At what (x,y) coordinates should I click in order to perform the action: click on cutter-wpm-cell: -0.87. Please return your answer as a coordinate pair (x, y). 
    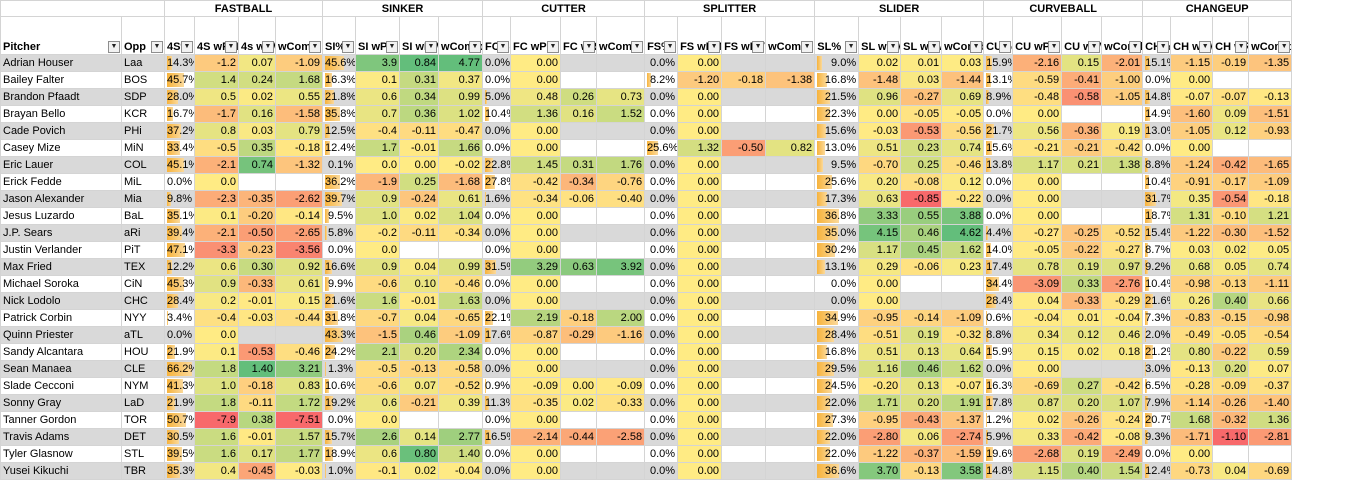
    Looking at the image, I should click on (536, 335).